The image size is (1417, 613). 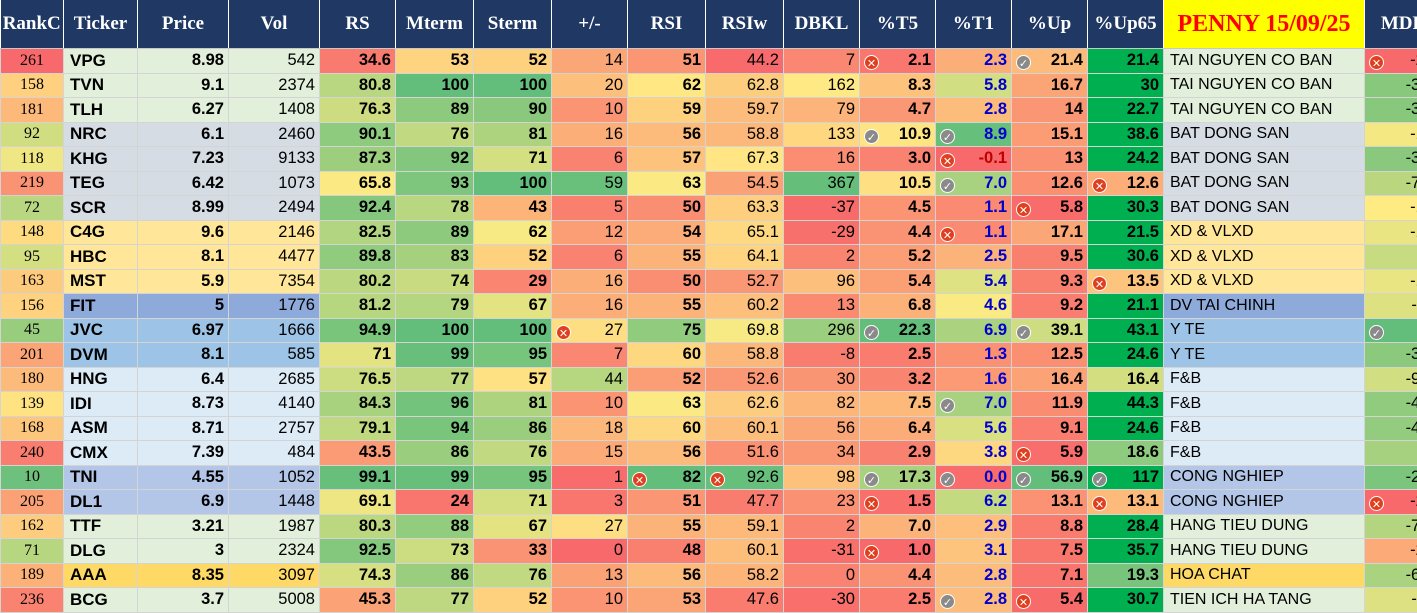 I want to click on up-cell-value: 39.1, so click(x=1067, y=330).